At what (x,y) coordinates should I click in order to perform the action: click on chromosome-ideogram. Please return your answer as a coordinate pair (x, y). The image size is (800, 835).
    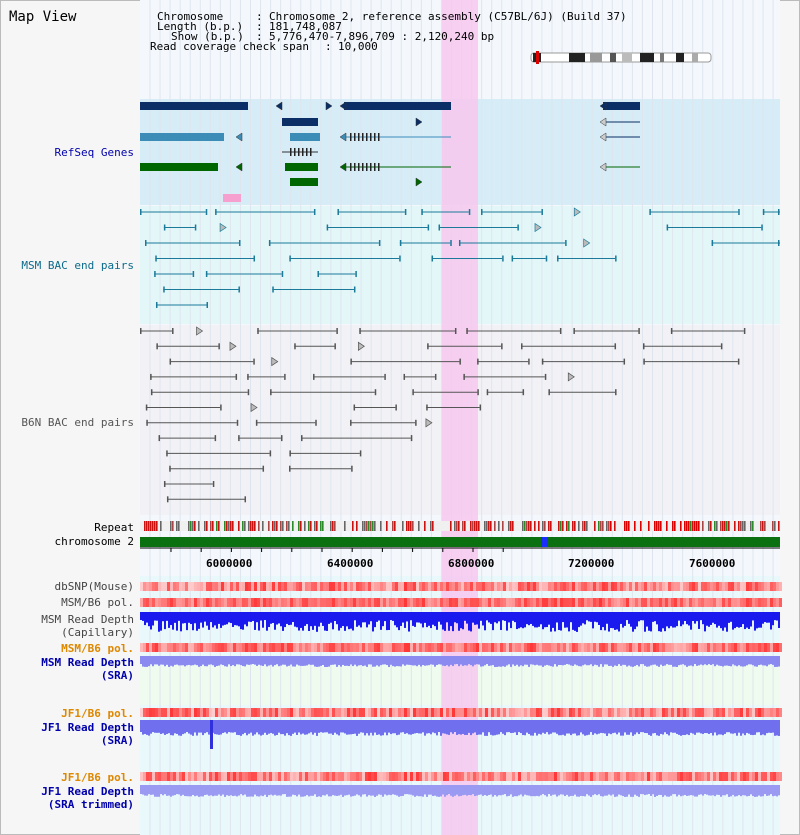
    Looking at the image, I should click on (621, 57).